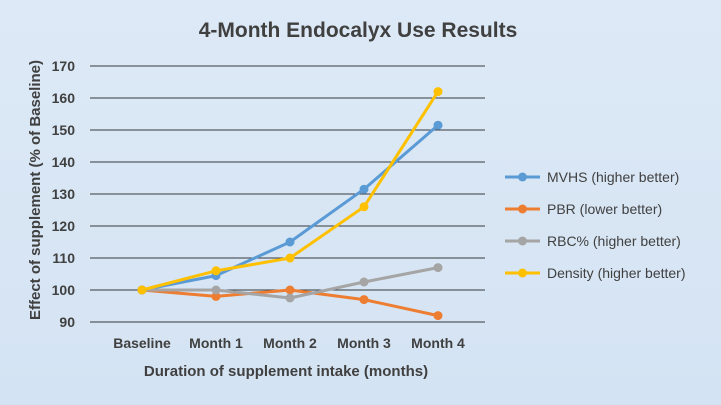  I want to click on x-tick-label: Month 3, so click(364, 343).